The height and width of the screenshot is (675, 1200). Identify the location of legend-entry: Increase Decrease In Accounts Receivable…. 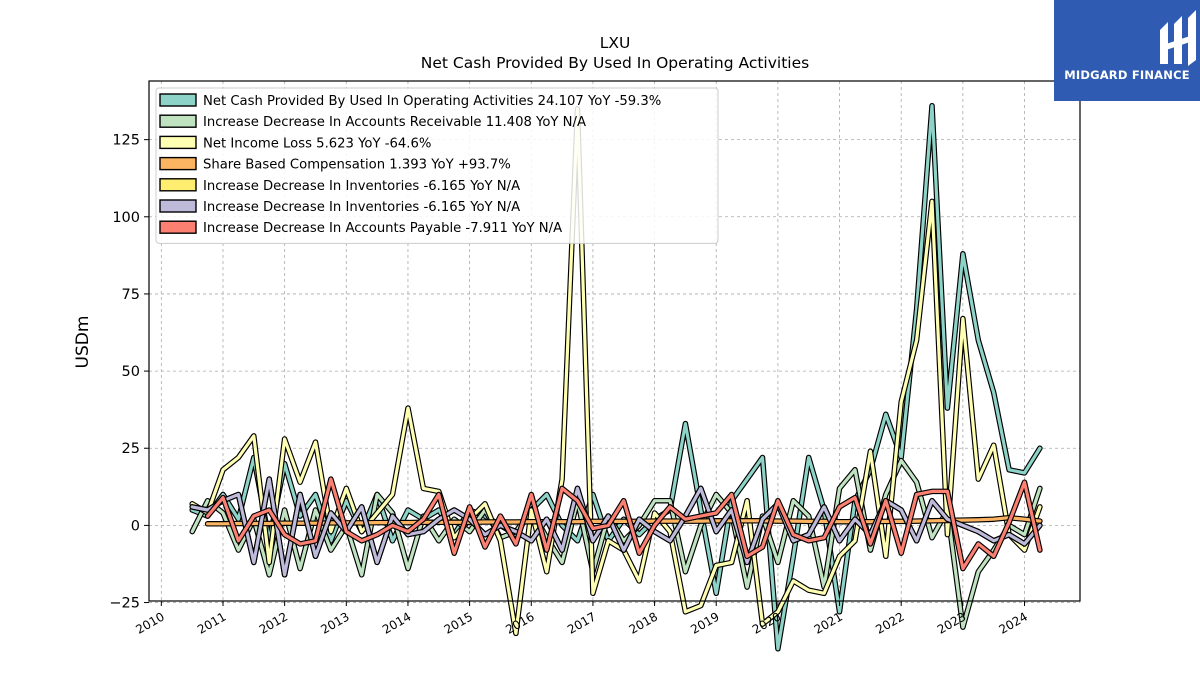
(394, 122).